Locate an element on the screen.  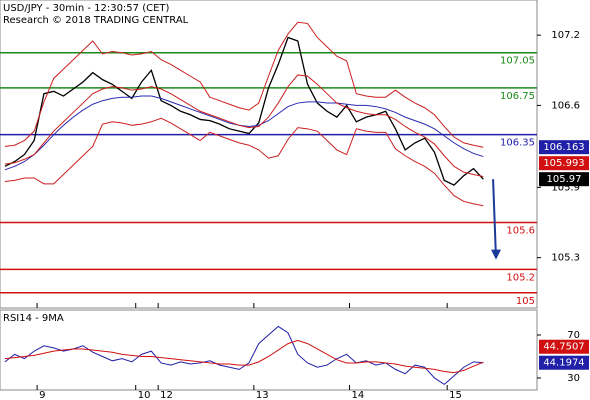
forecast-arrow is located at coordinates (494, 218).